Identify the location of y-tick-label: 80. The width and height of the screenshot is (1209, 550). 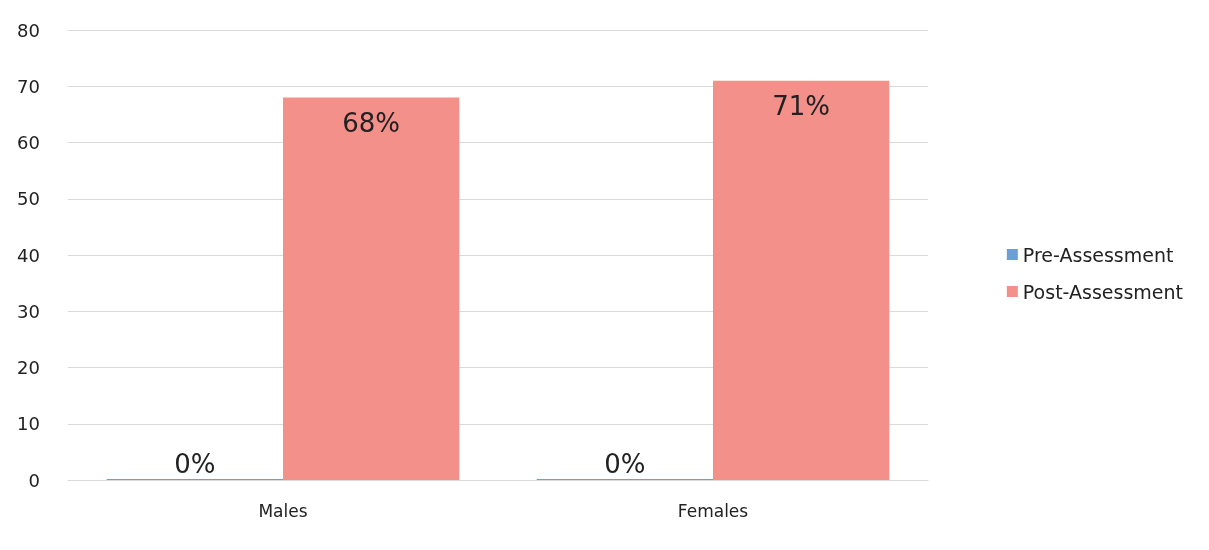
(28, 30).